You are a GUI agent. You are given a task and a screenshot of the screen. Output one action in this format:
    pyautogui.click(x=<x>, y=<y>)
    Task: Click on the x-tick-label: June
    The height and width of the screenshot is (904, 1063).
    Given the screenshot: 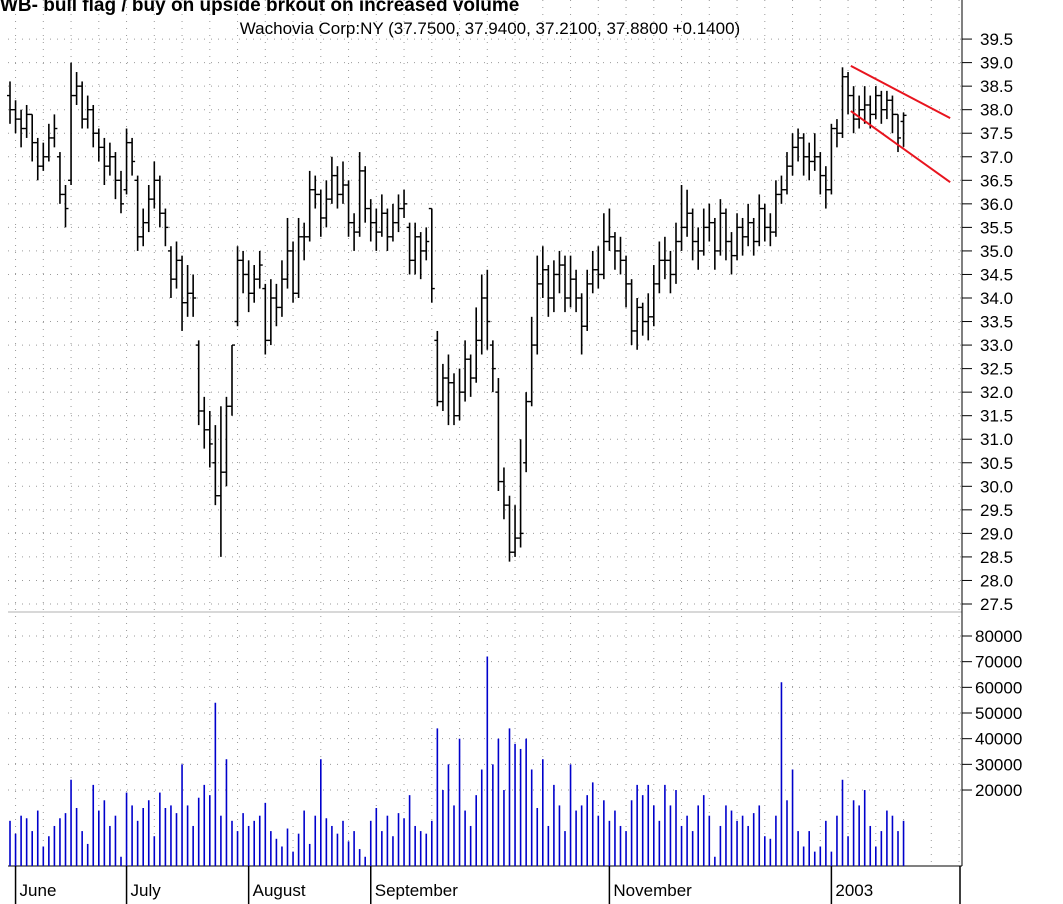 What is the action you would take?
    pyautogui.click(x=38, y=890)
    